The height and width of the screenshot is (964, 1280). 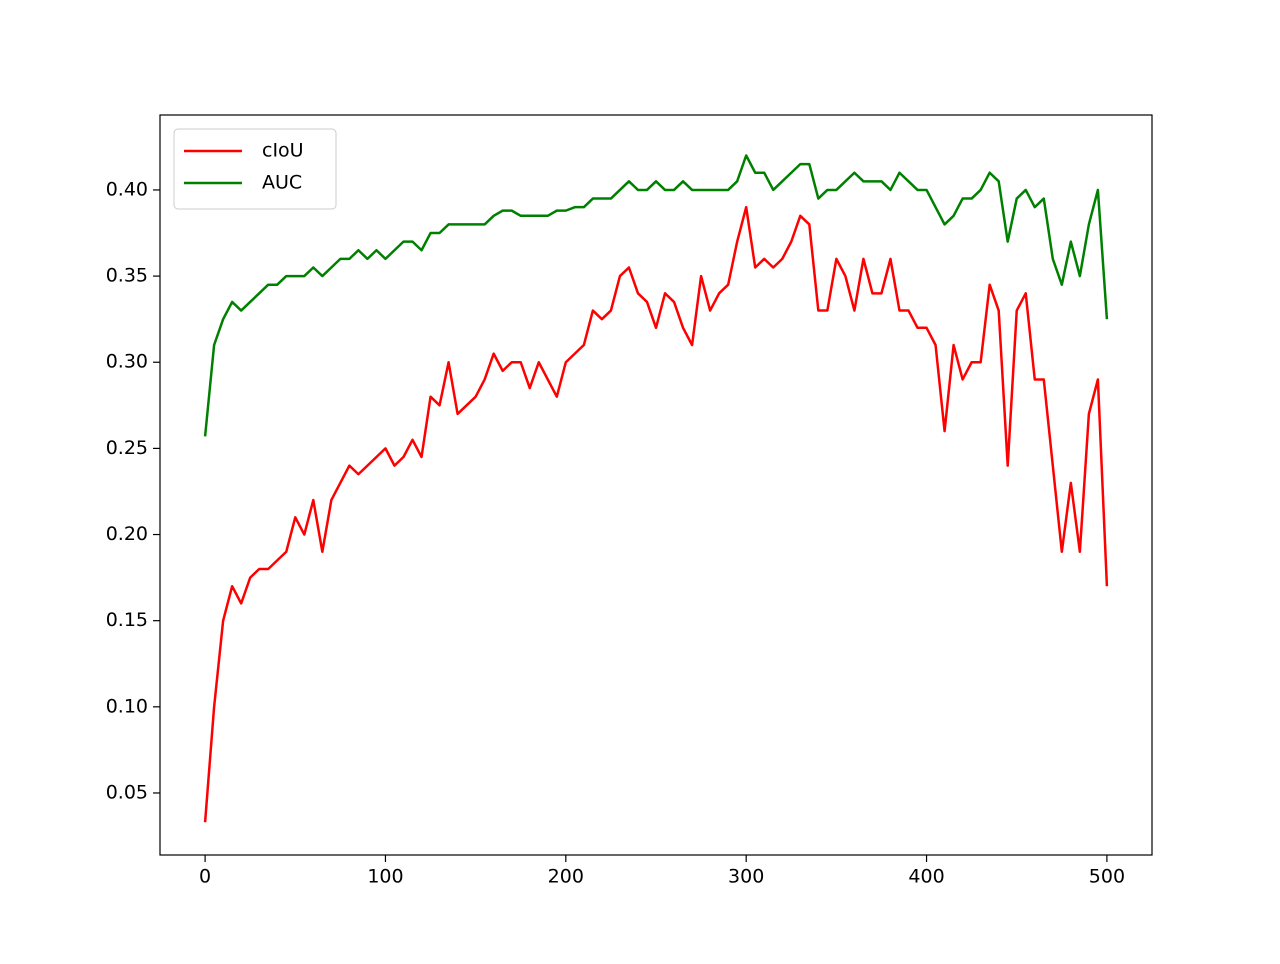 What do you see at coordinates (127, 276) in the screenshot?
I see `y-tick-label: 0.35` at bounding box center [127, 276].